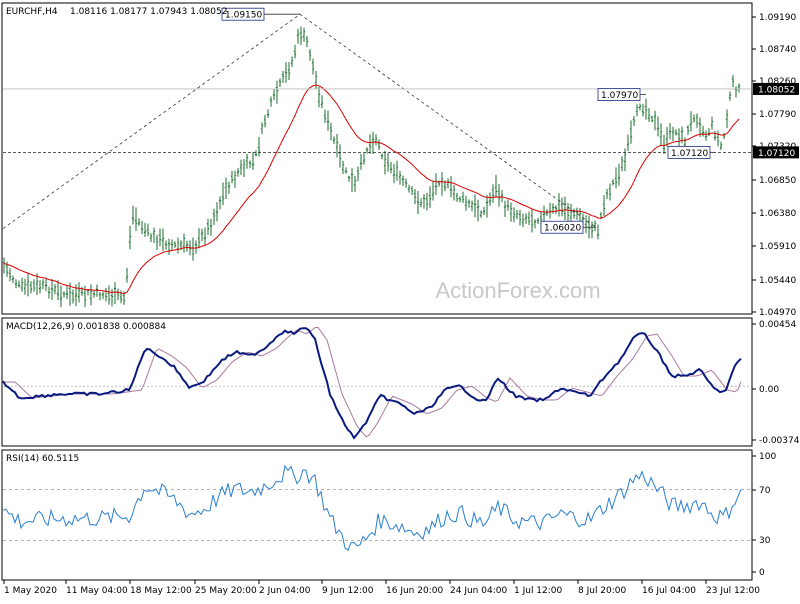  I want to click on x-tick-label: 1 May 2020, so click(30, 591).